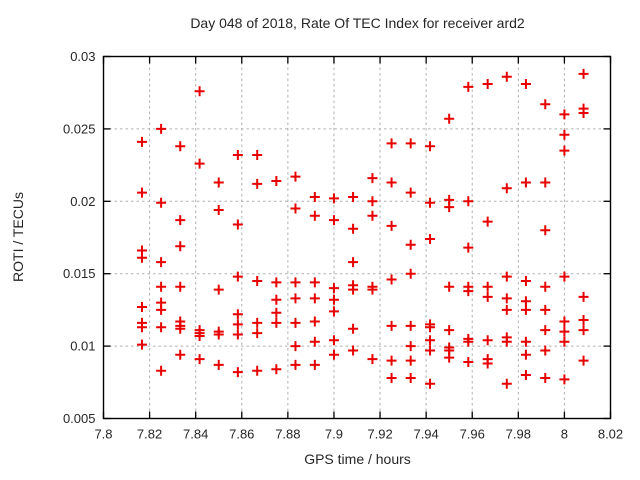 The height and width of the screenshot is (480, 640). What do you see at coordinates (564, 434) in the screenshot?
I see `x-tick-label: 8` at bounding box center [564, 434].